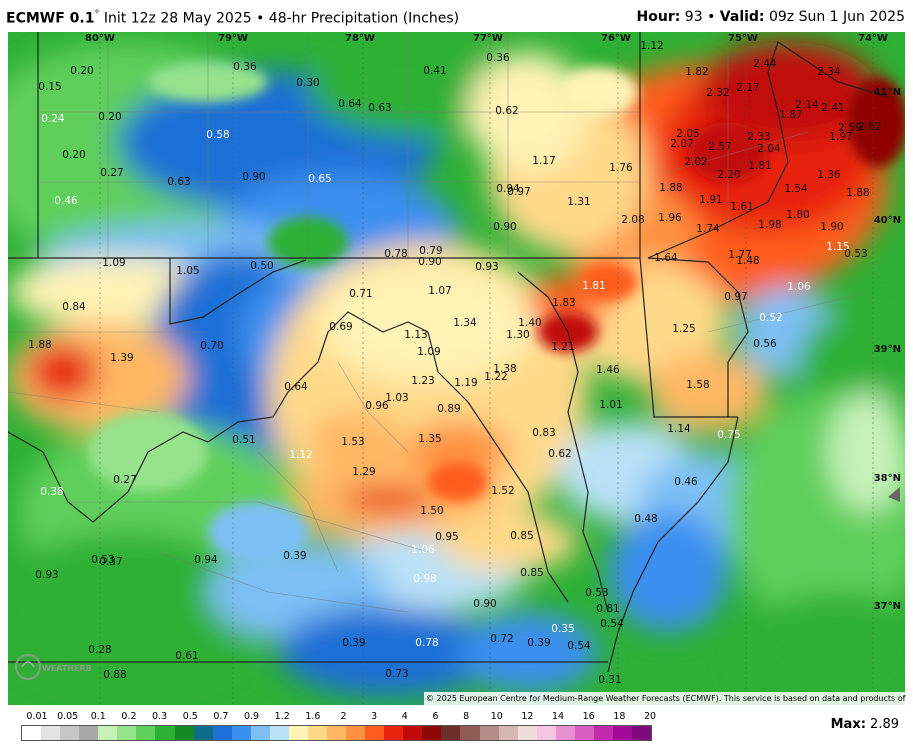 The height and width of the screenshot is (750, 913). I want to click on legend-tick-label: 0.3, so click(160, 716).